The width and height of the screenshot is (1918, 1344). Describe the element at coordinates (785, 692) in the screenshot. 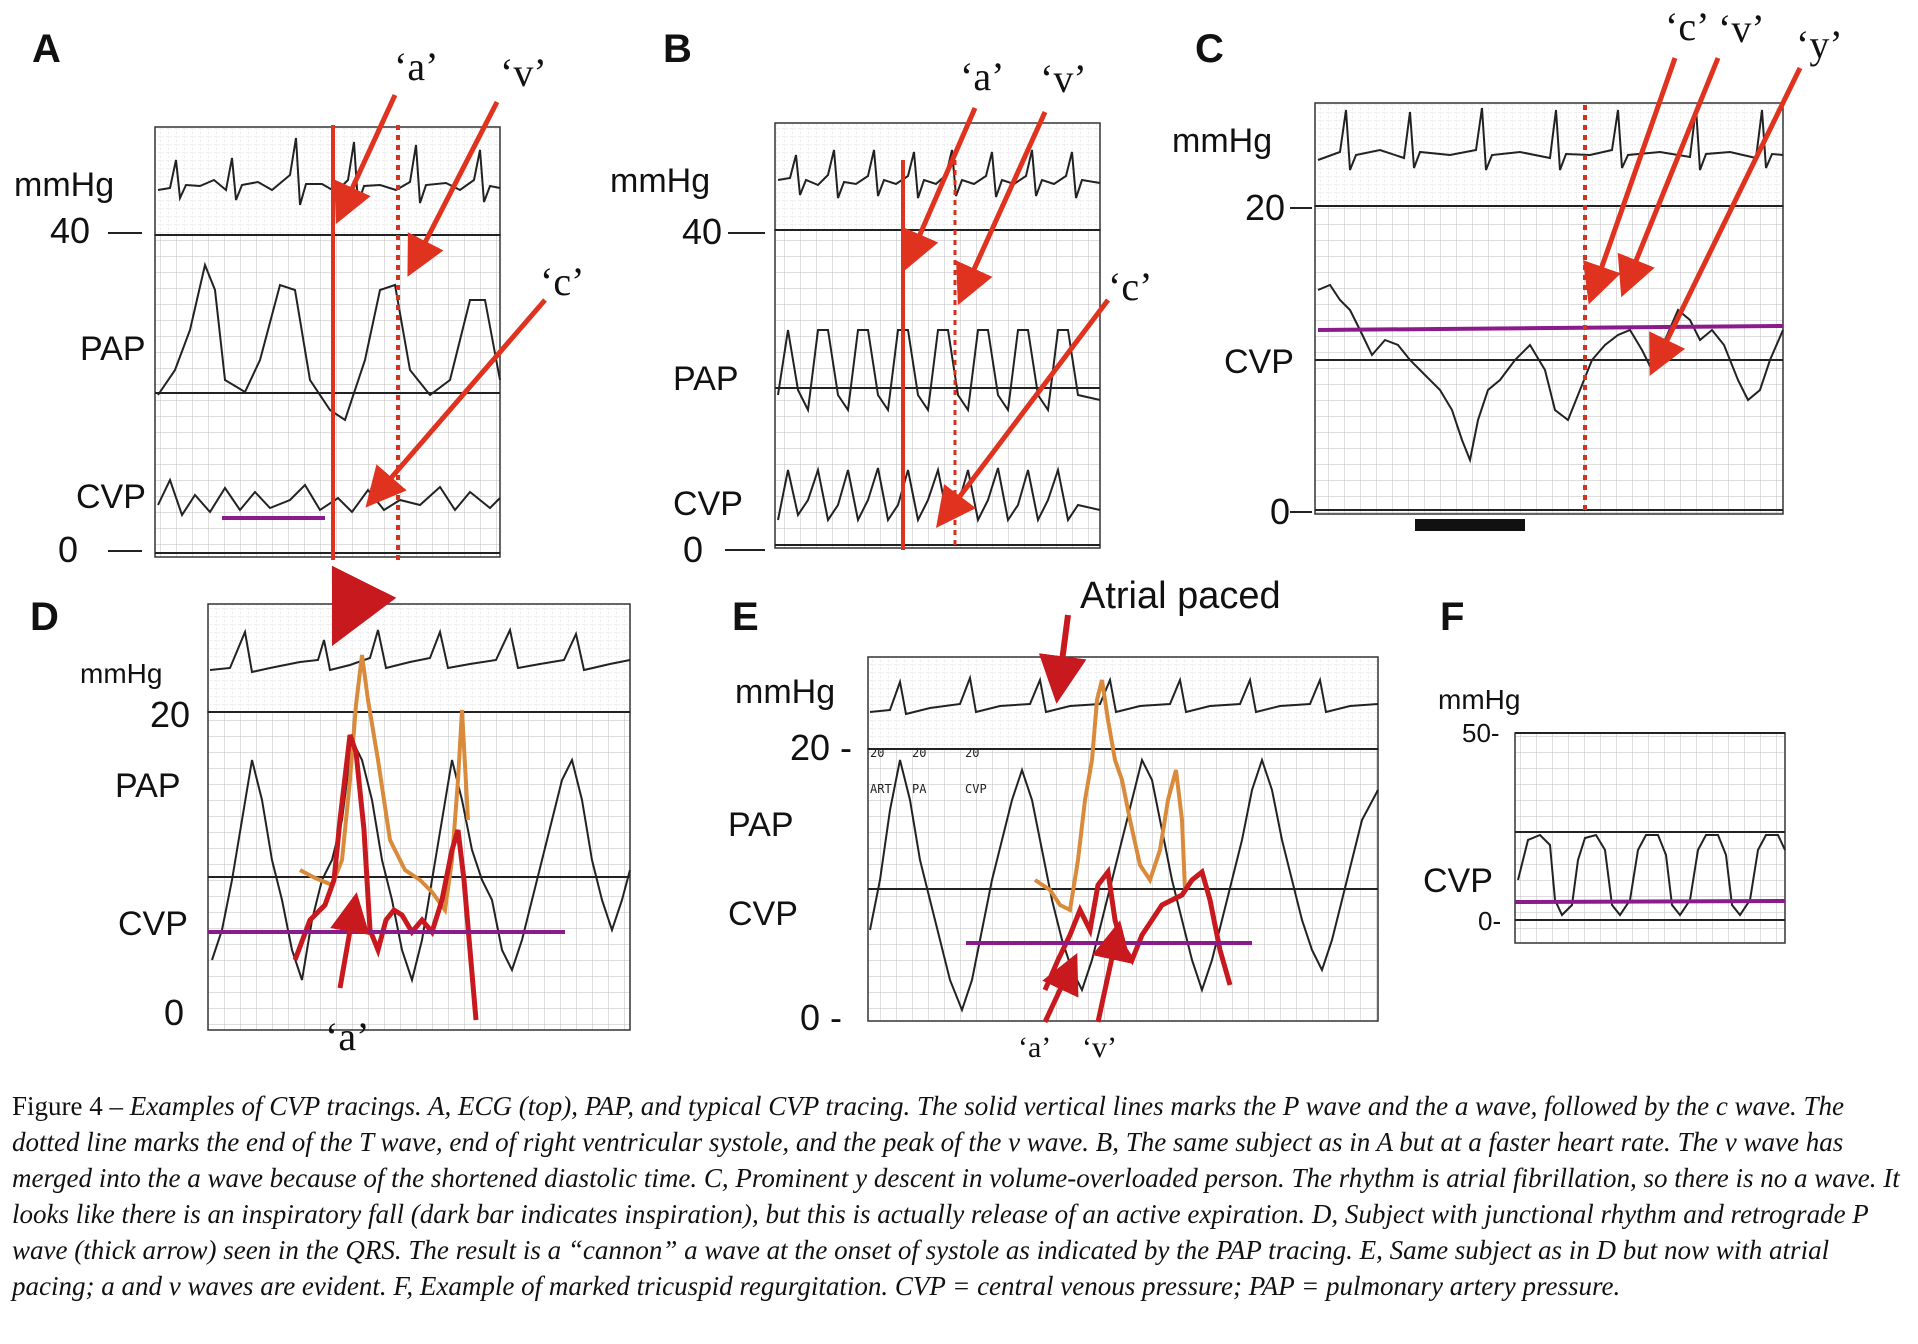

I see `panel-e-unit: mmHg` at that location.